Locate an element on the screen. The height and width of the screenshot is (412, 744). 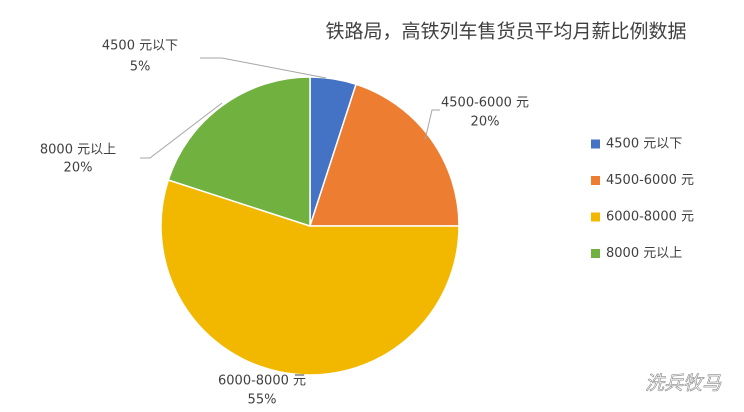
data-label-name: 6000-8000 元 is located at coordinates (262, 381).